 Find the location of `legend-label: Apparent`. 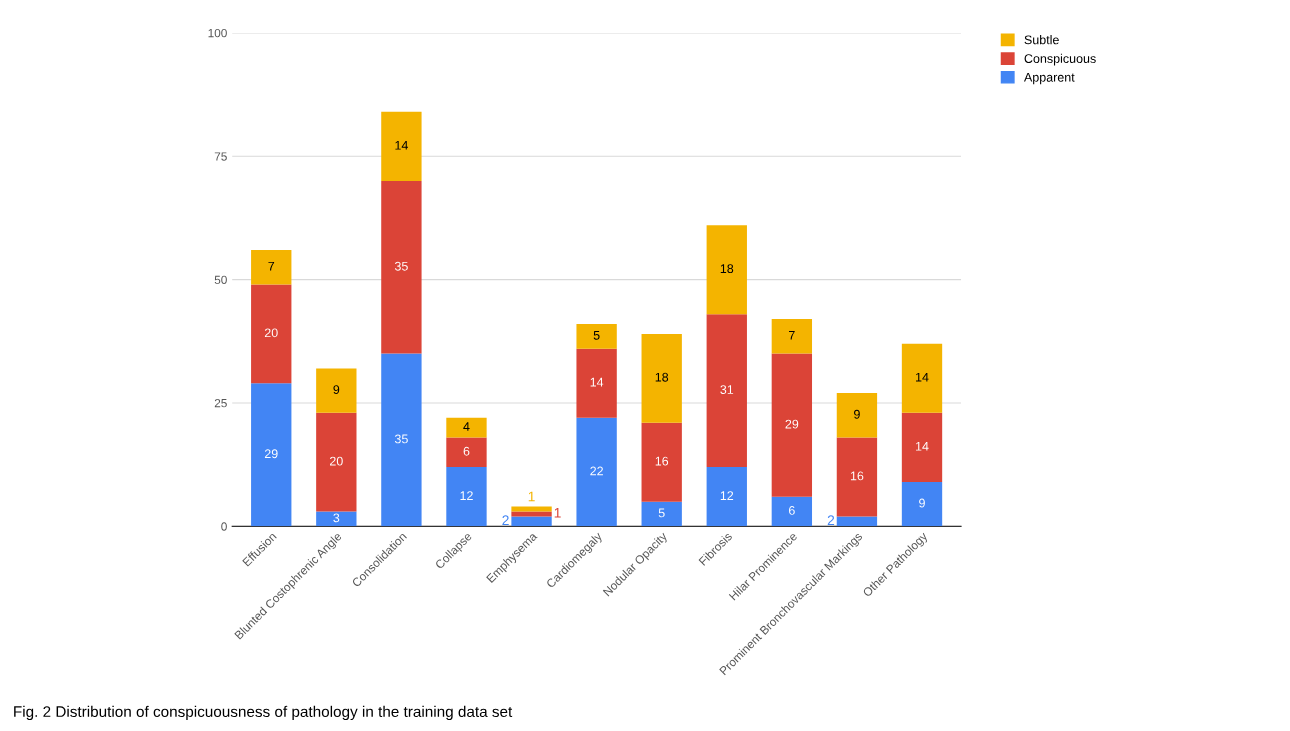

legend-label: Apparent is located at coordinates (1049, 78).